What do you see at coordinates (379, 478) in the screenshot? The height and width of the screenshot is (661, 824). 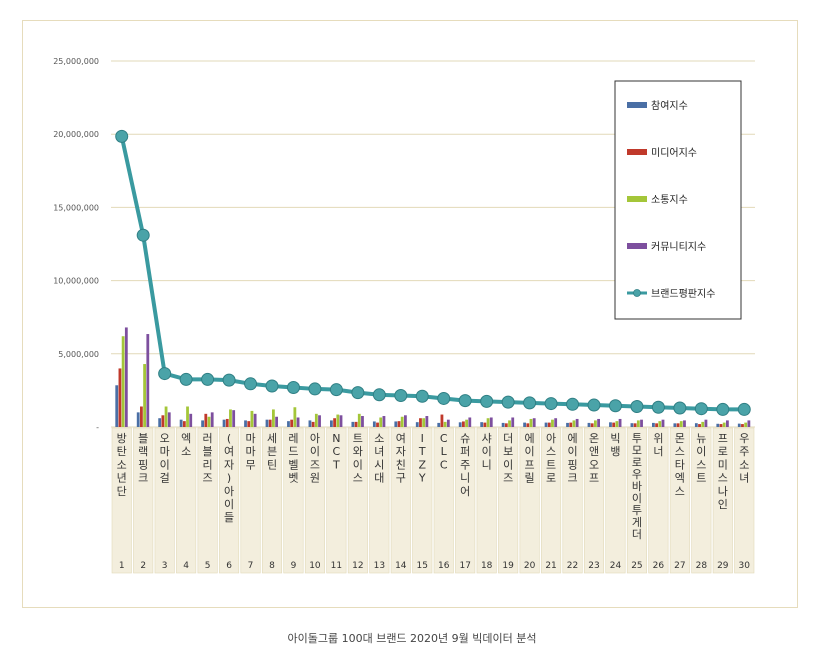 I see `category-label-char: 대` at bounding box center [379, 478].